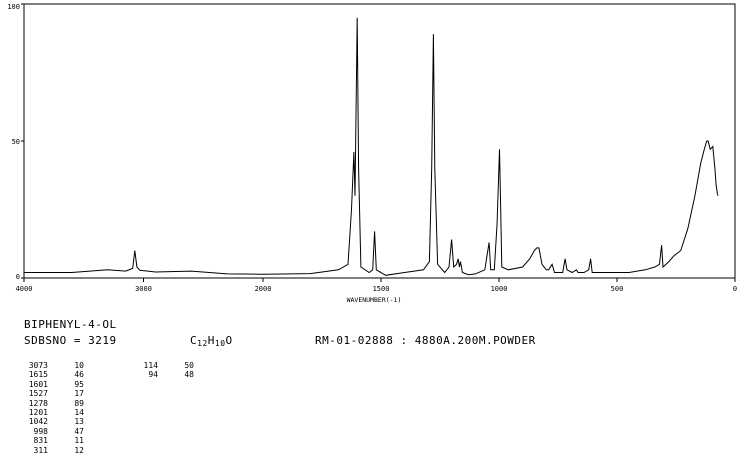  I want to click on peak-row: 1201 14, so click(60, 412).